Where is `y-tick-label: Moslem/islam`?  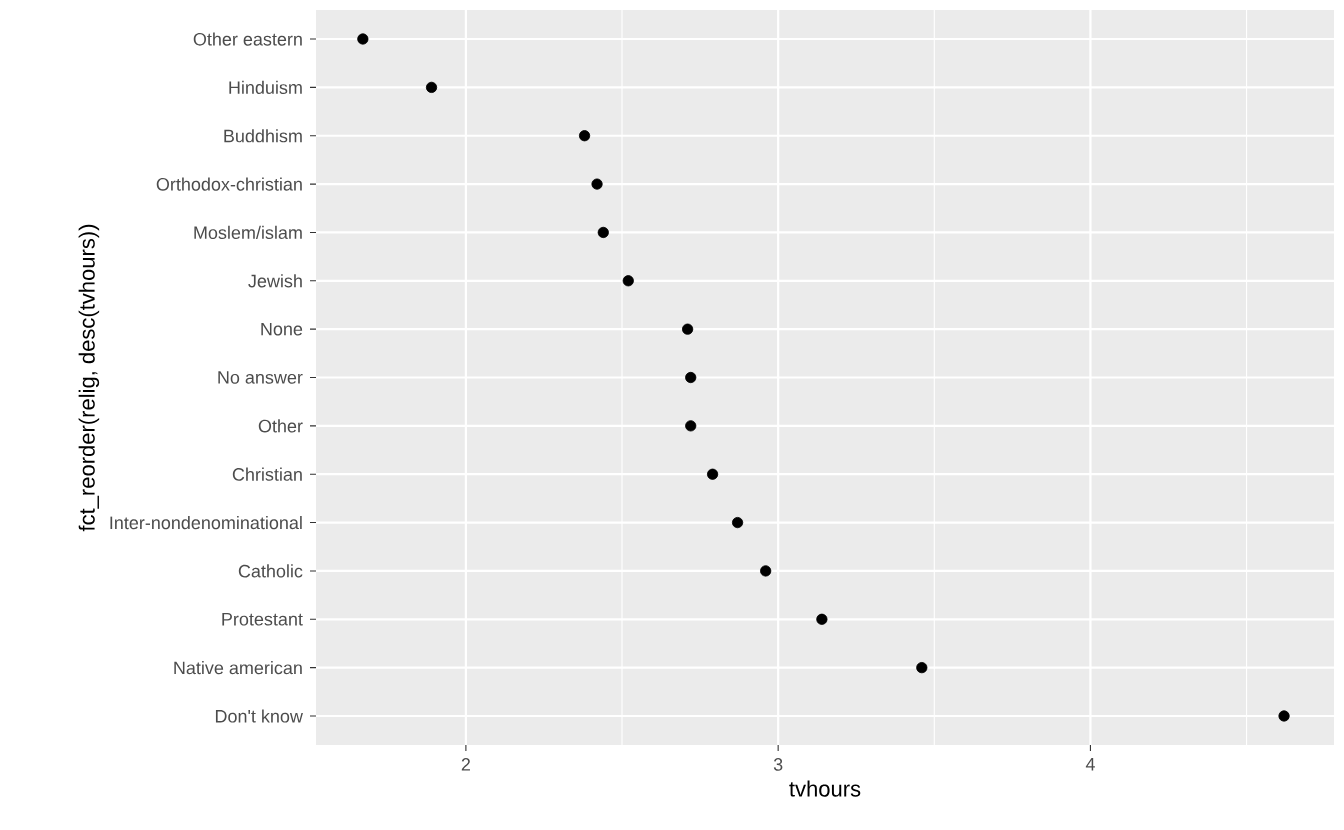 y-tick-label: Moslem/islam is located at coordinates (248, 232).